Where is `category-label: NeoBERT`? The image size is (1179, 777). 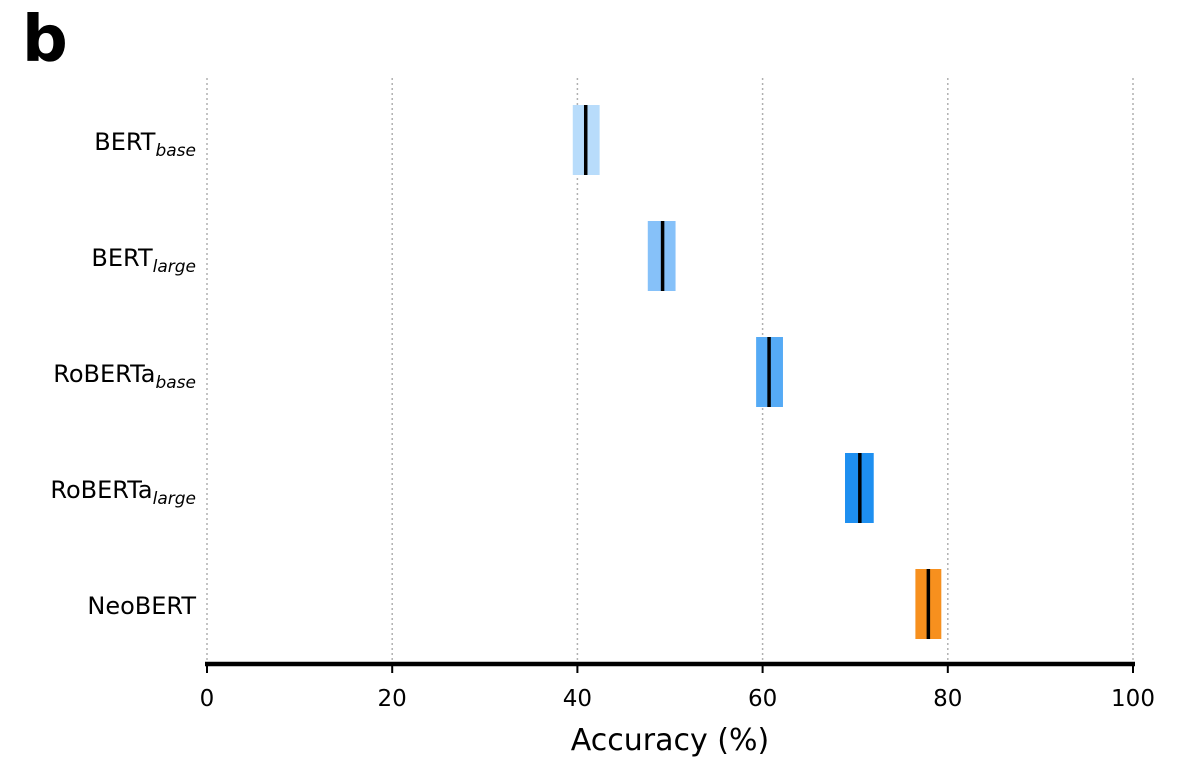
category-label: NeoBERT is located at coordinates (141, 606).